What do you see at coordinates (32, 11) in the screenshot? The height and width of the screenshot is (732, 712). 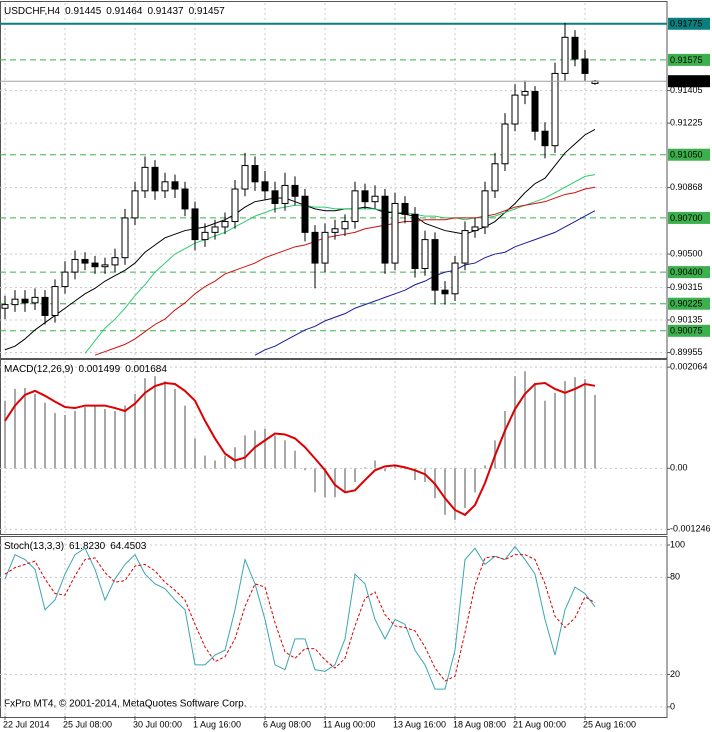 I see `symbol-title: USDCHF,H4` at bounding box center [32, 11].